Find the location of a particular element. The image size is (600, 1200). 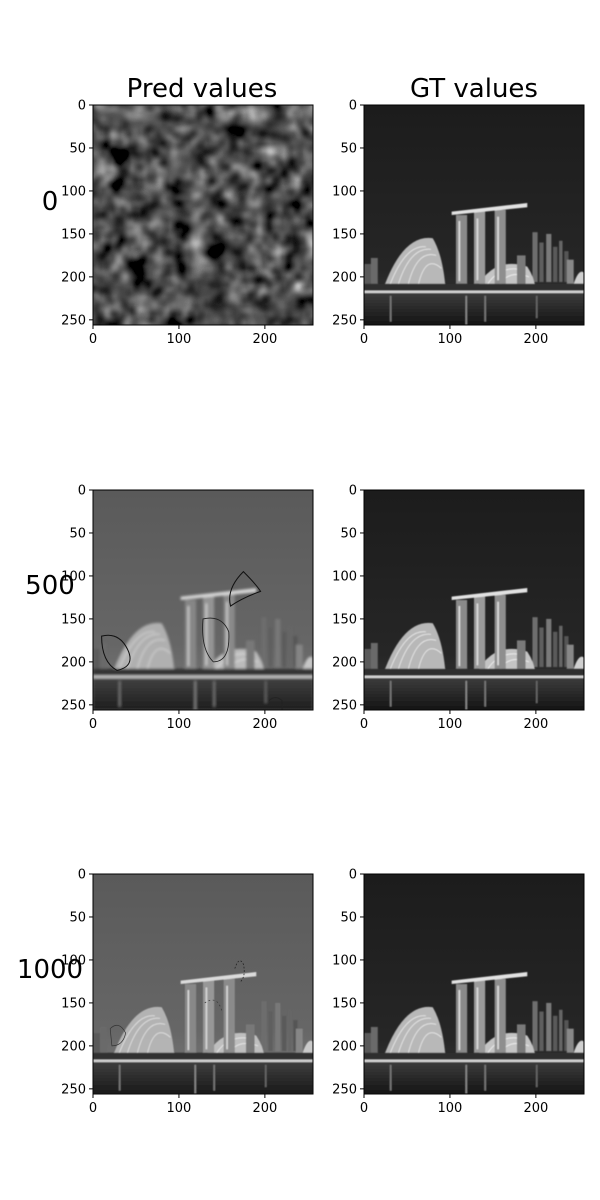

x-tick-label-r0c1-100: 100 is located at coordinates (450, 339).